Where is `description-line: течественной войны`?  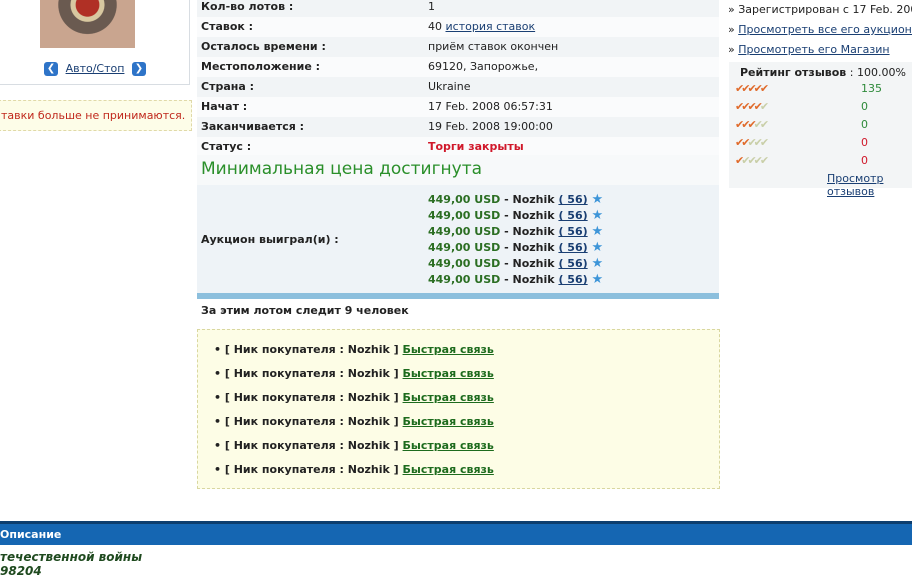 description-line: течественной войны is located at coordinates (71, 557).